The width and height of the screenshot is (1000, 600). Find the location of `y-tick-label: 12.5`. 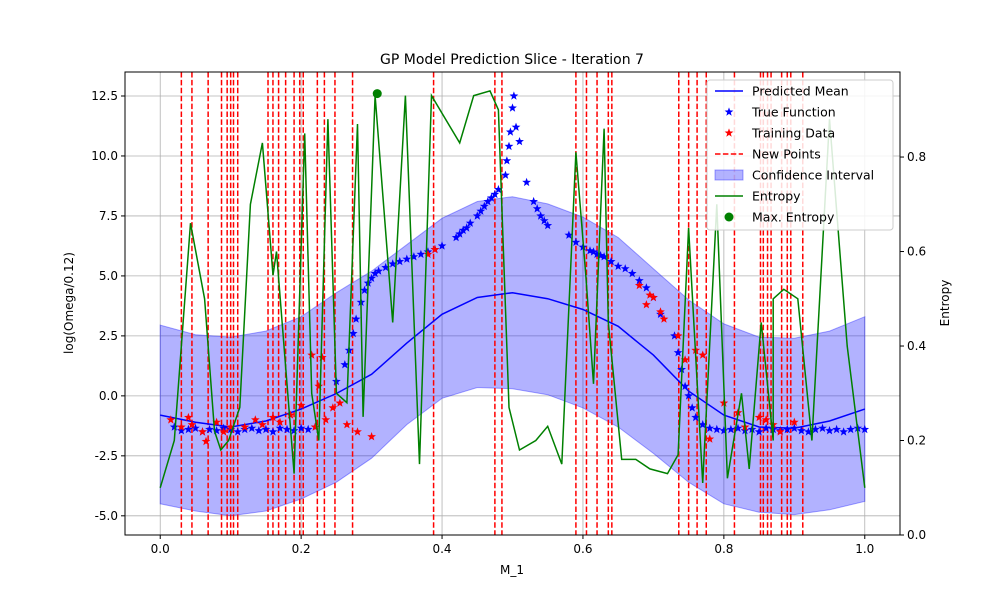

y-tick-label: 12.5 is located at coordinates (104, 96).